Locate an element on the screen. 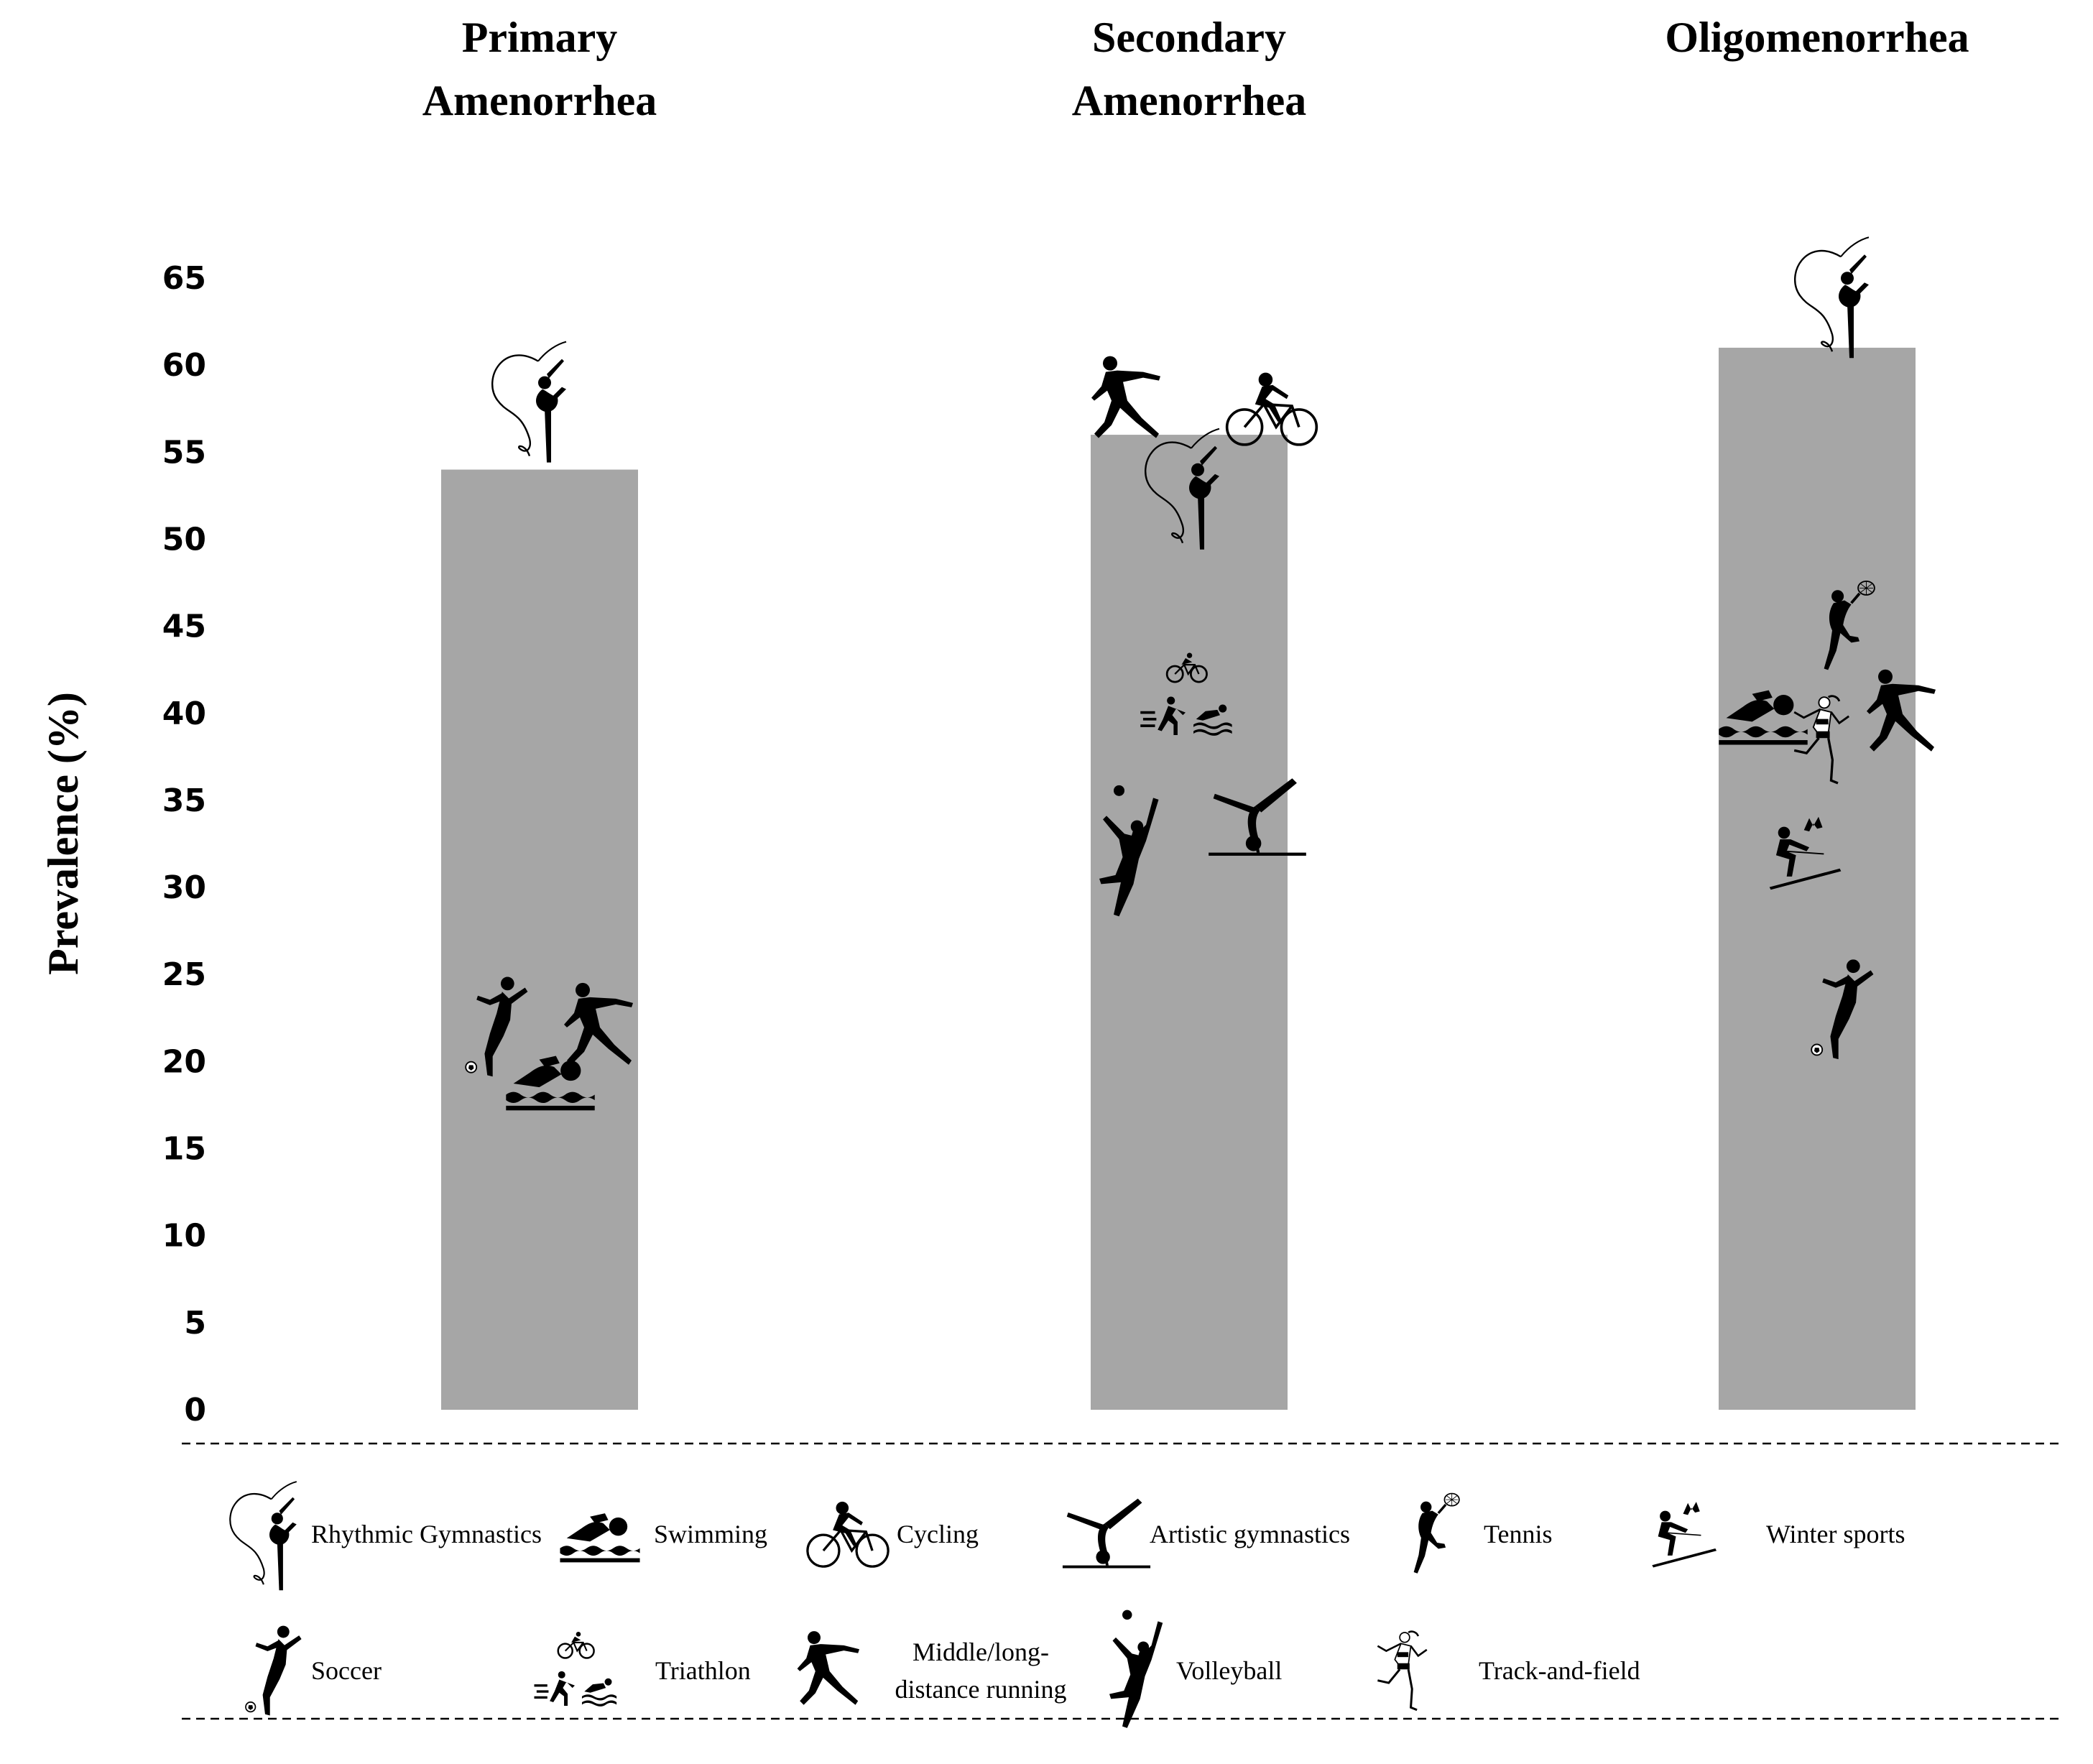 This screenshot has width=2093, height=1764. legend-label-middle-long-distance-running: Middle/long- is located at coordinates (981, 1652).